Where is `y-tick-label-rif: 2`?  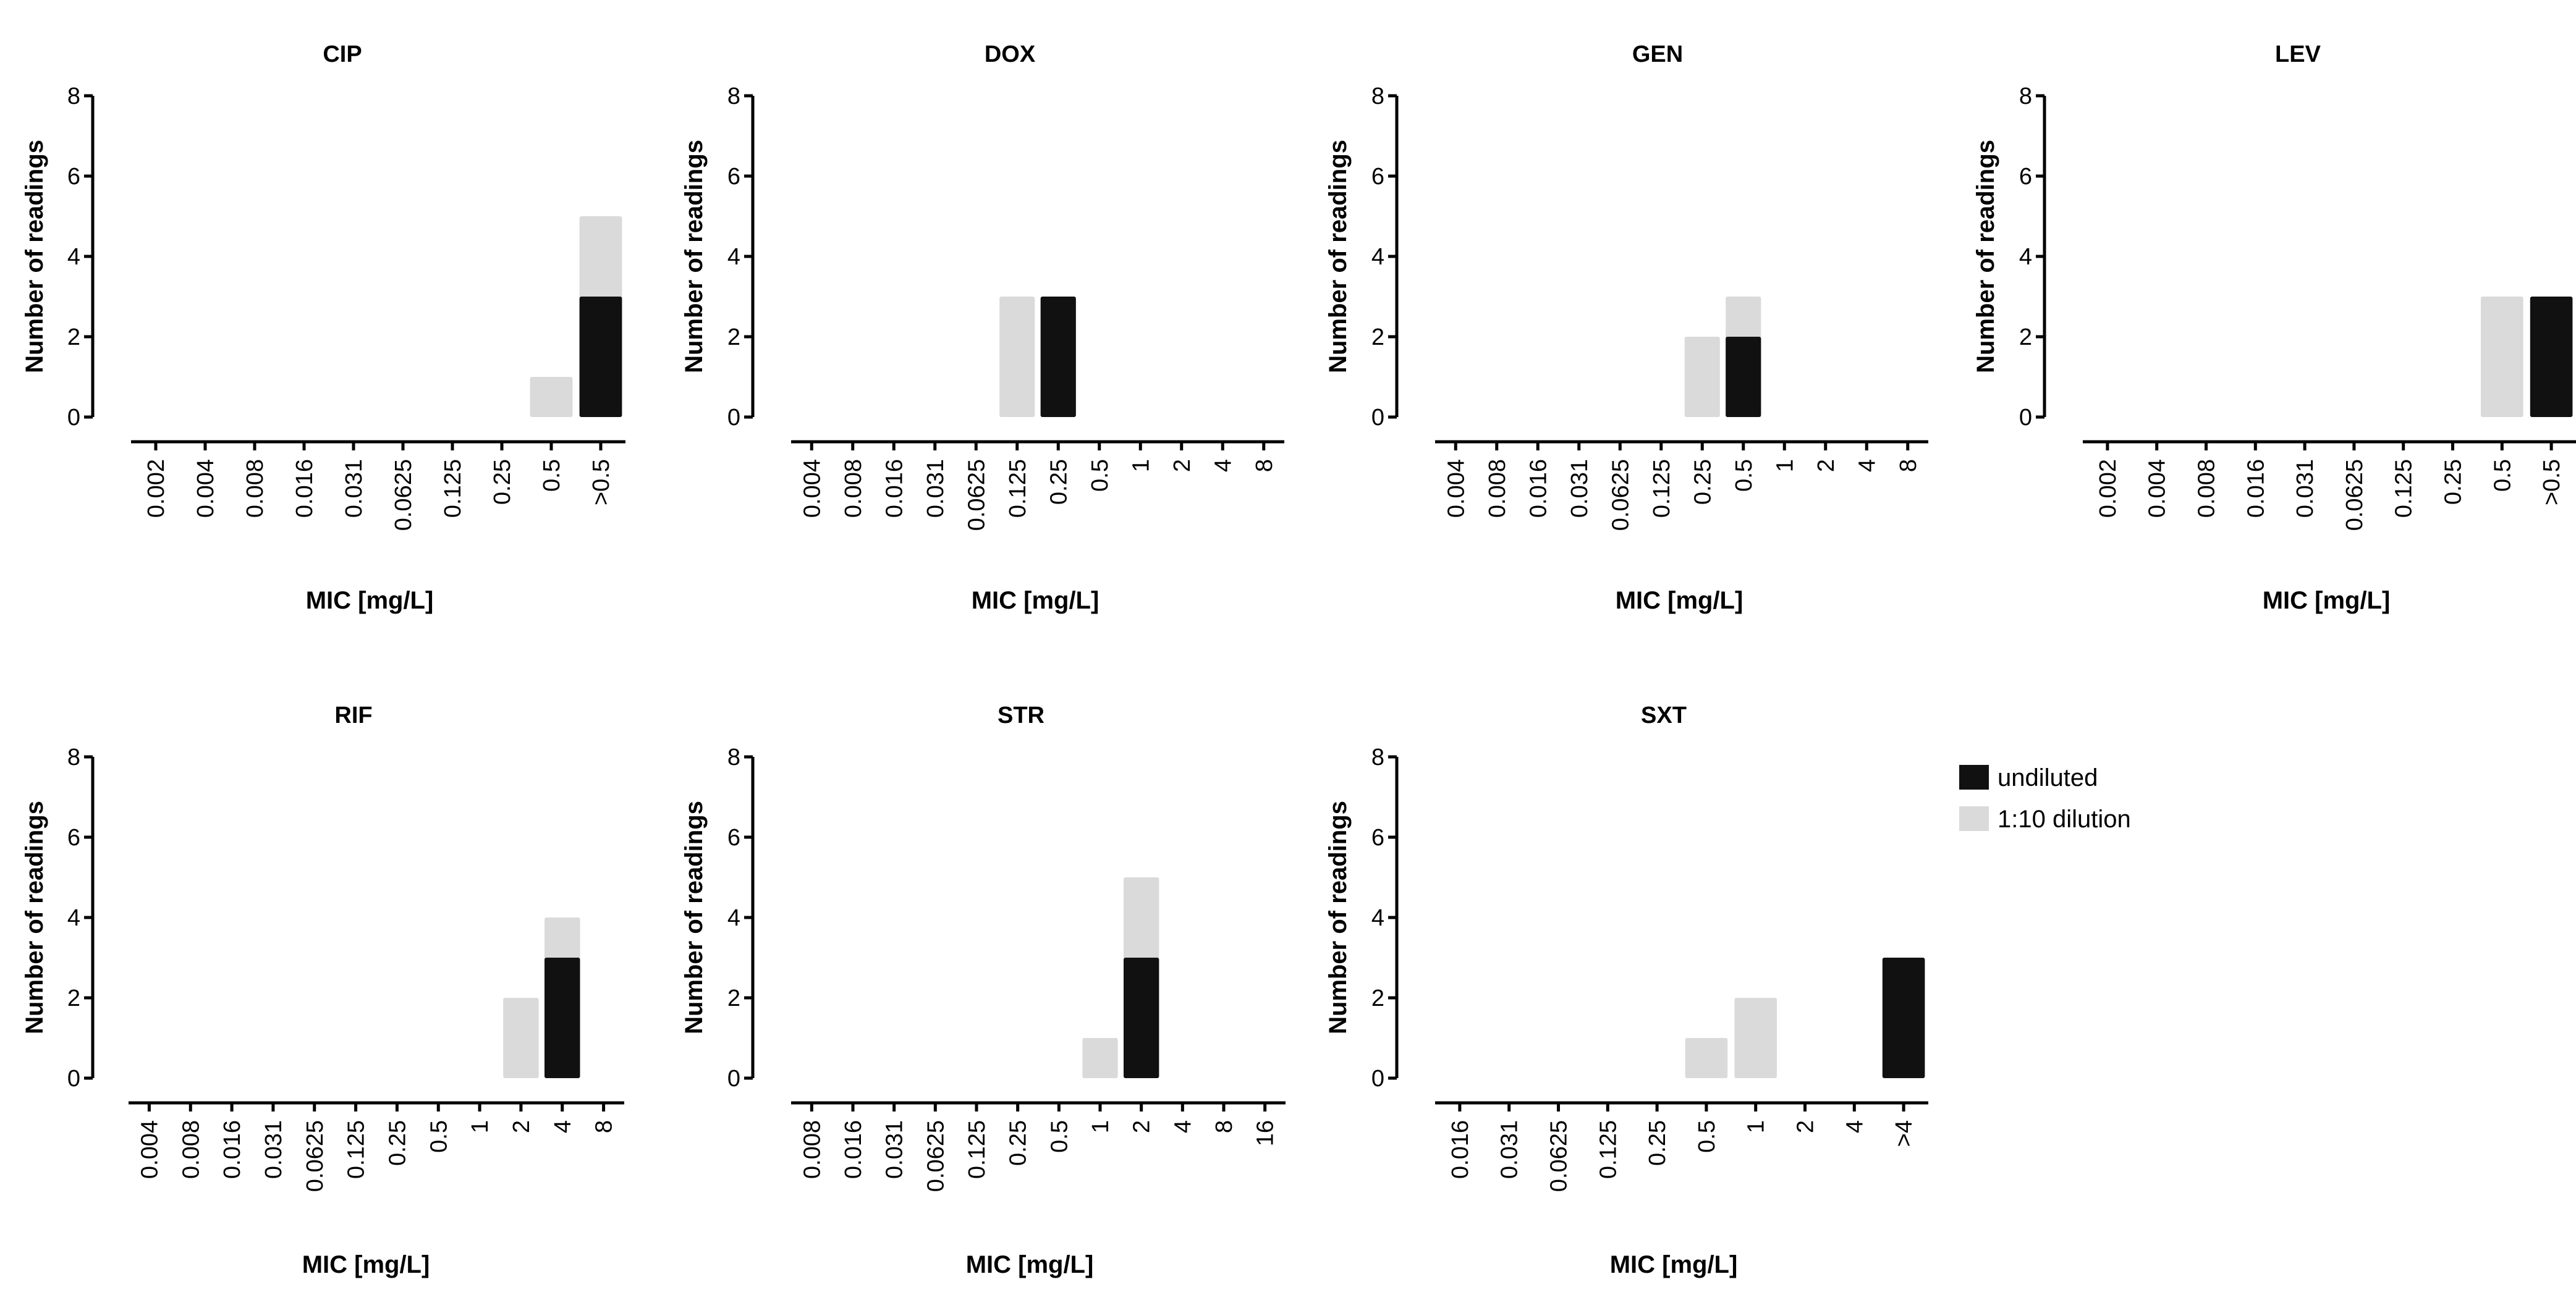 y-tick-label-rif: 2 is located at coordinates (73, 998).